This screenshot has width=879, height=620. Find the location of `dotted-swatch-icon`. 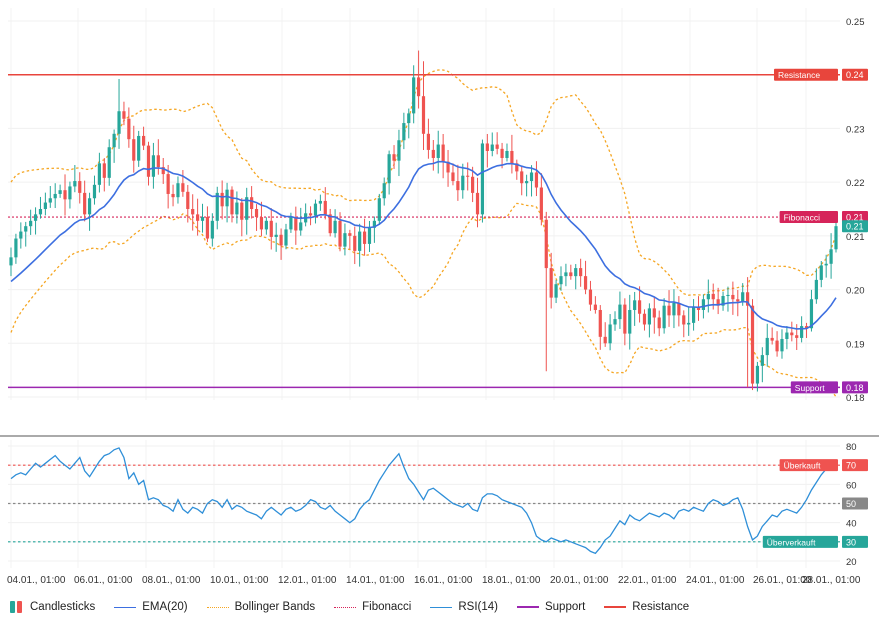

dotted-swatch-icon is located at coordinates (345, 607).